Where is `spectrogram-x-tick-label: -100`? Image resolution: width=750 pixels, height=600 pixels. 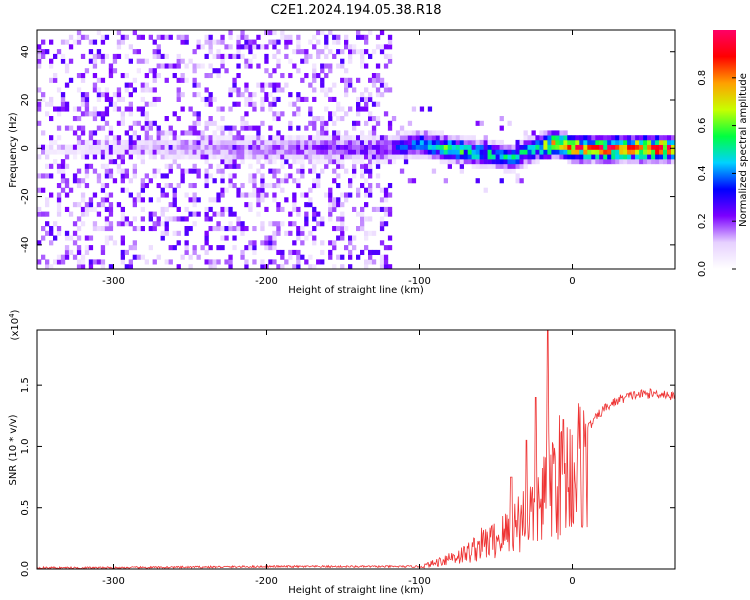 spectrogram-x-tick-label: -100 is located at coordinates (419, 281).